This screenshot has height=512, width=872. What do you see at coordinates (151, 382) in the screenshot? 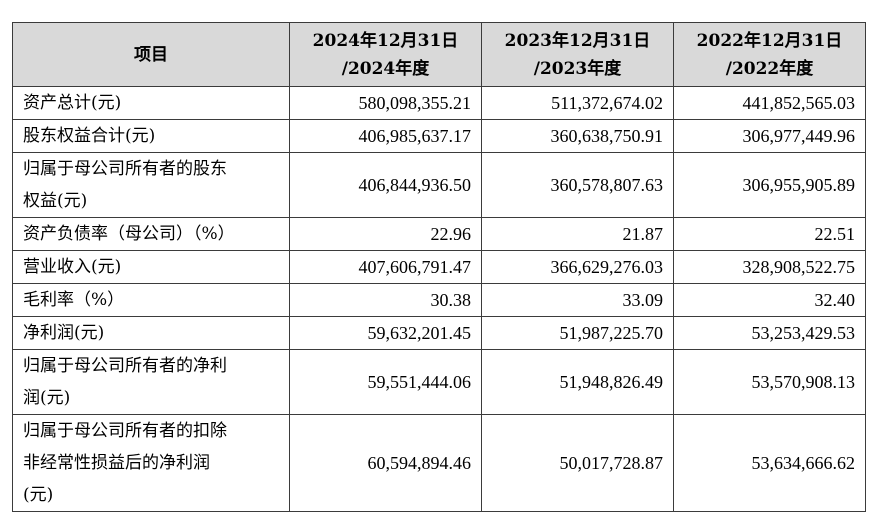
I see `row-label: 归属于母公司所有者的净利 润(元)` at bounding box center [151, 382].